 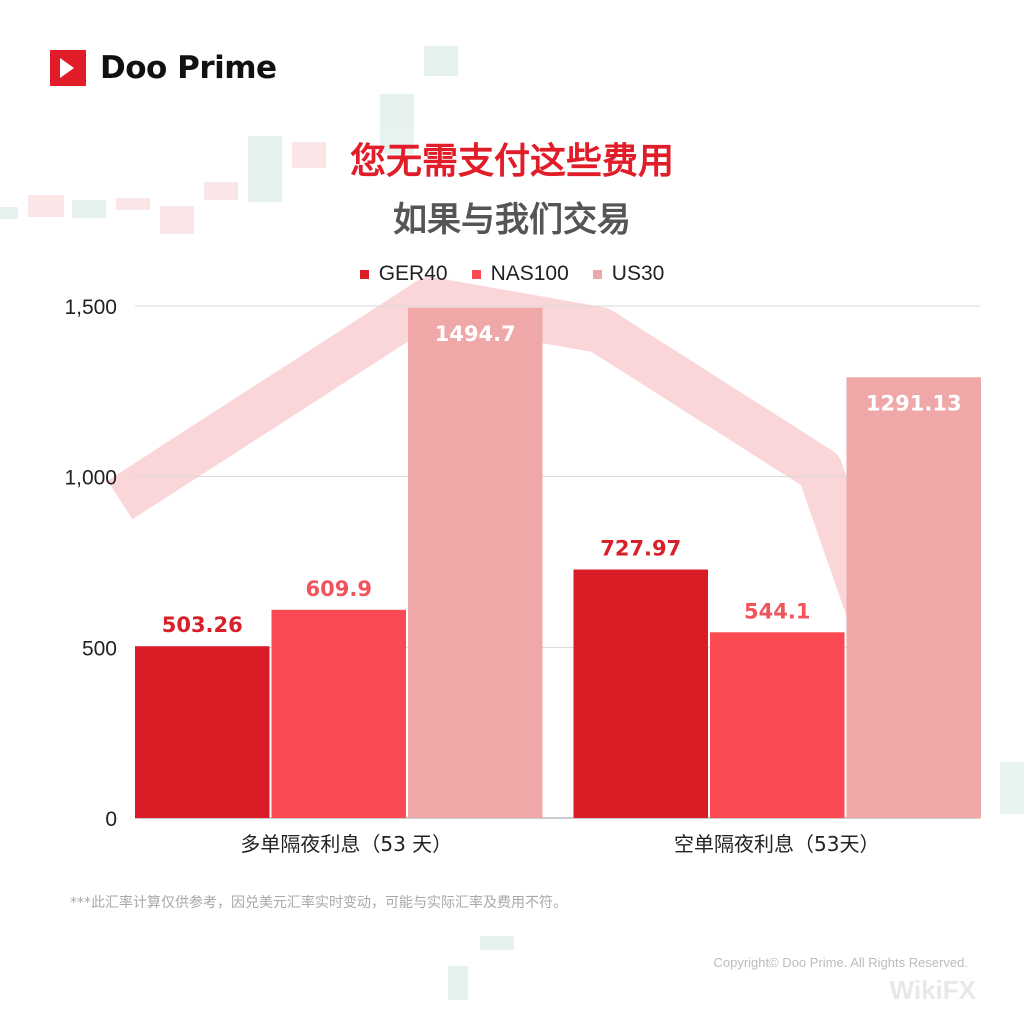 What do you see at coordinates (511, 161) in the screenshot?
I see `page-title: 您无需支付这些费用` at bounding box center [511, 161].